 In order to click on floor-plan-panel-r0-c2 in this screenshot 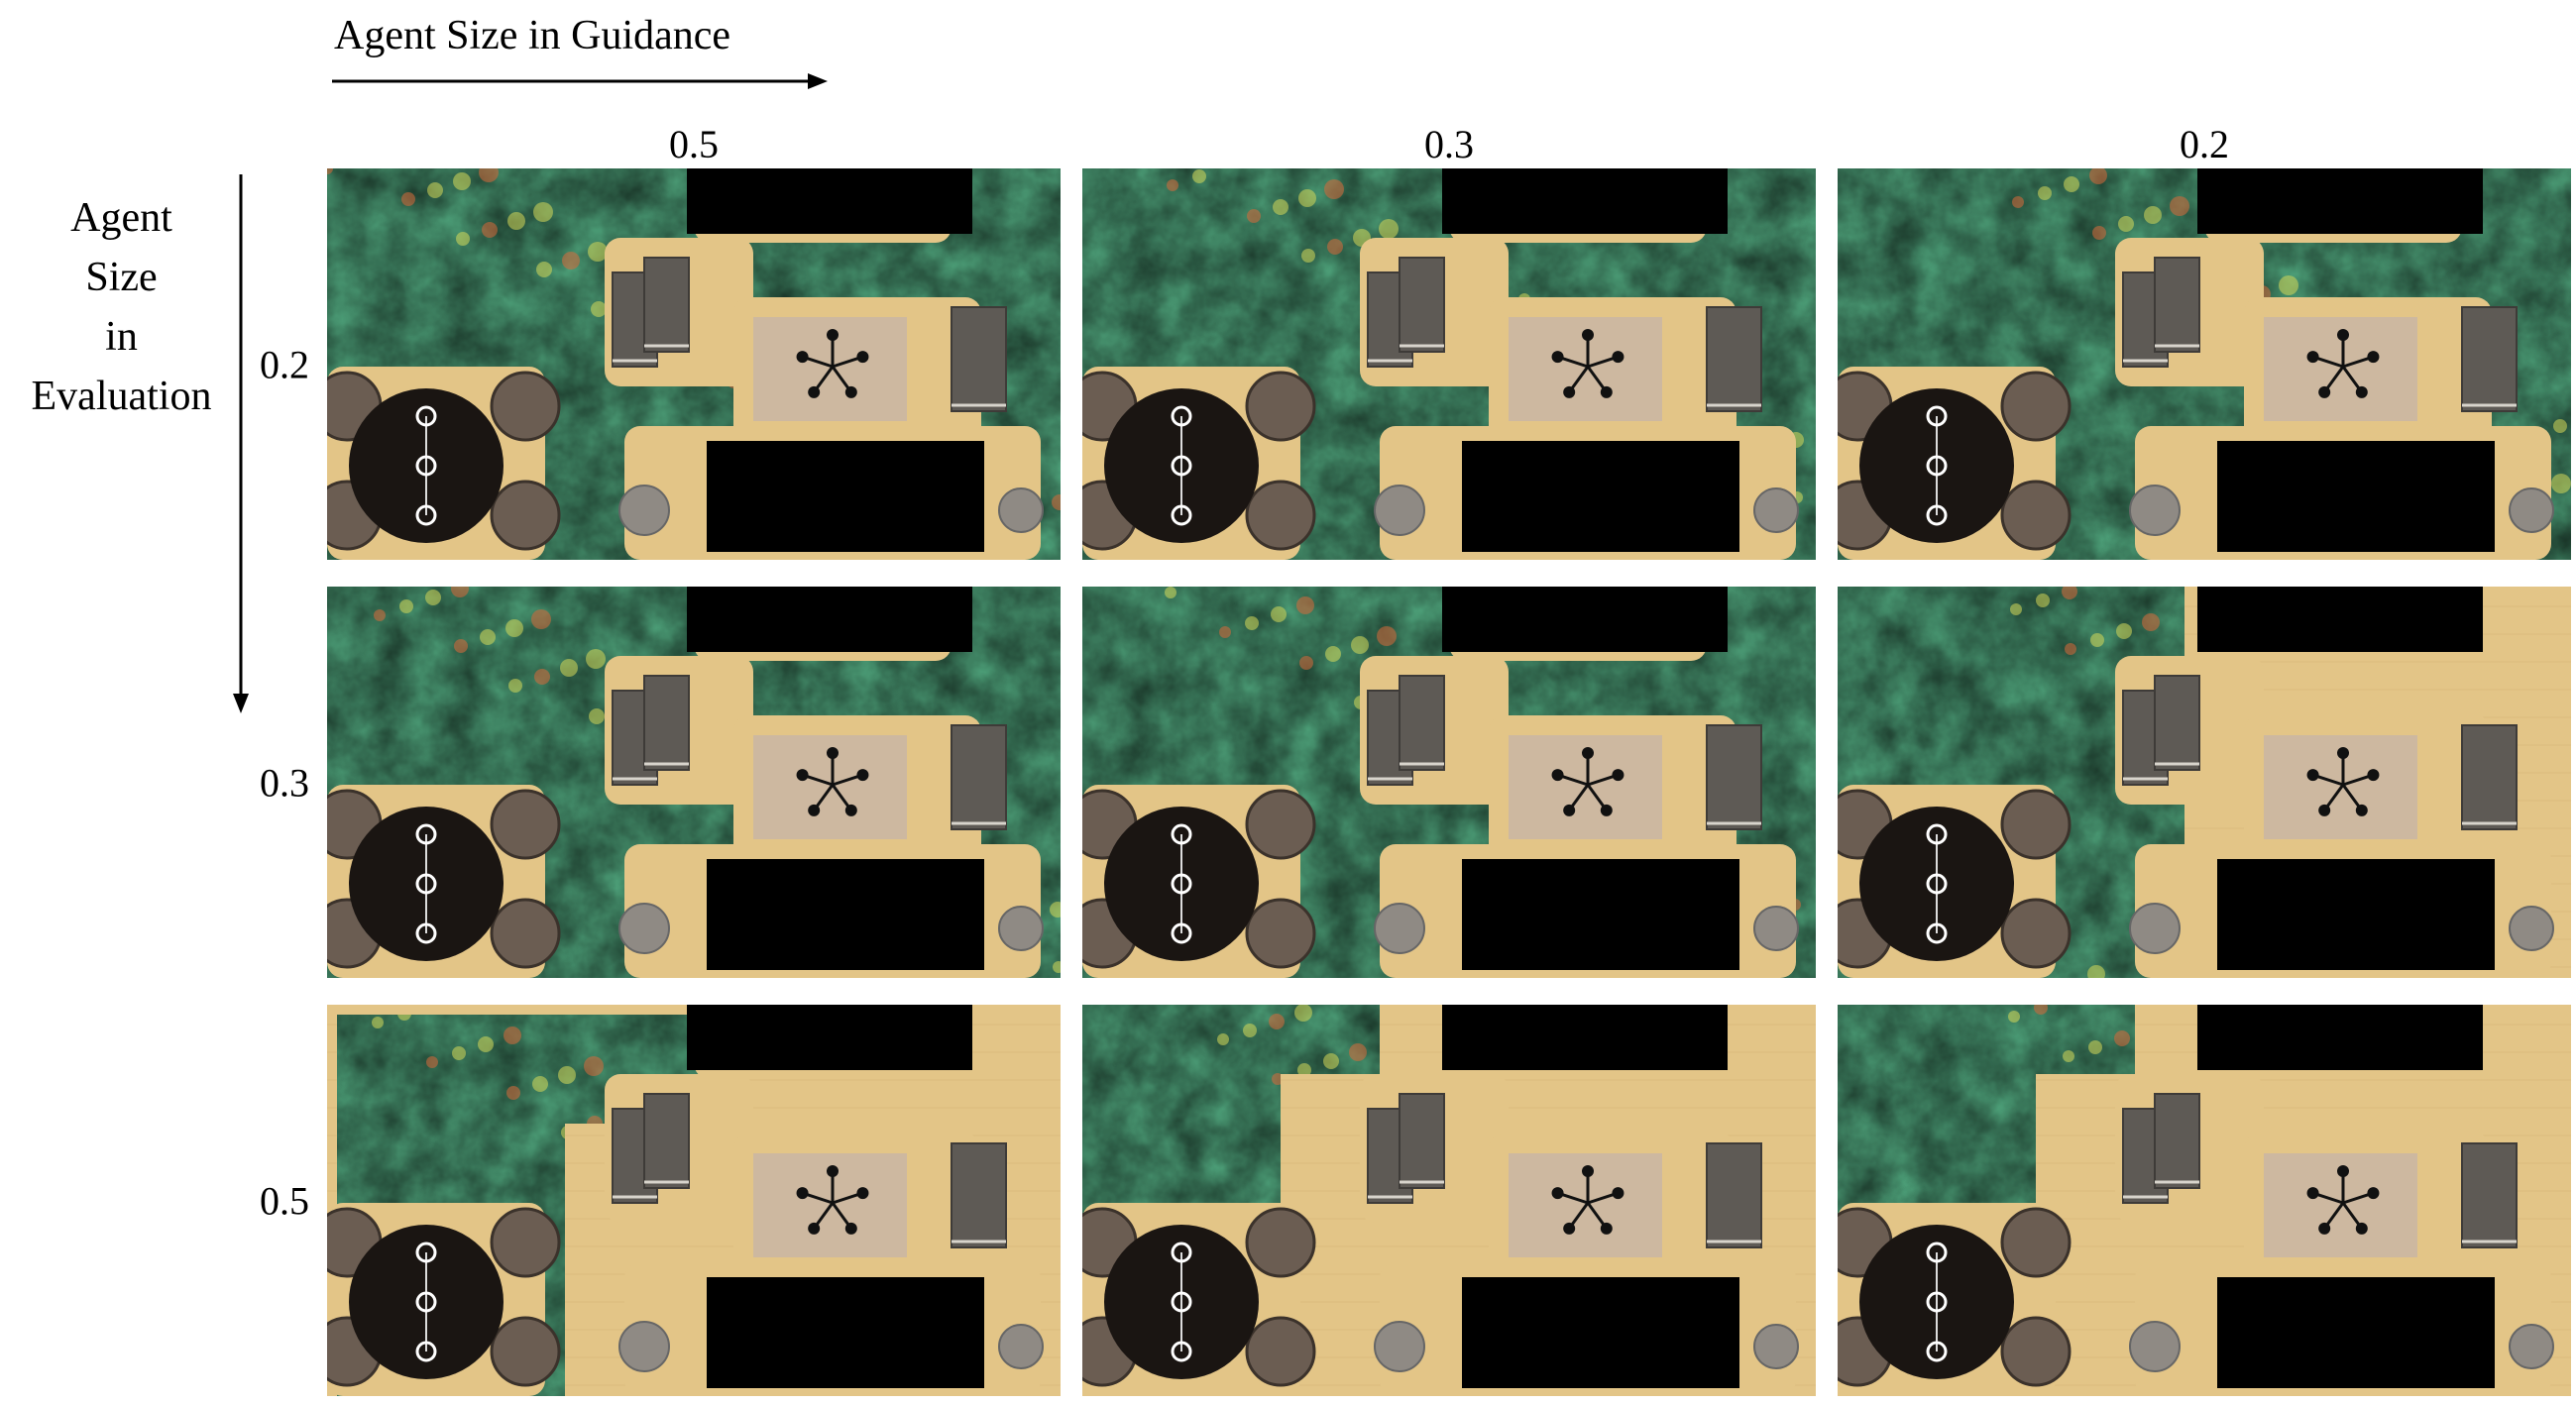, I will do `click(2204, 364)`.